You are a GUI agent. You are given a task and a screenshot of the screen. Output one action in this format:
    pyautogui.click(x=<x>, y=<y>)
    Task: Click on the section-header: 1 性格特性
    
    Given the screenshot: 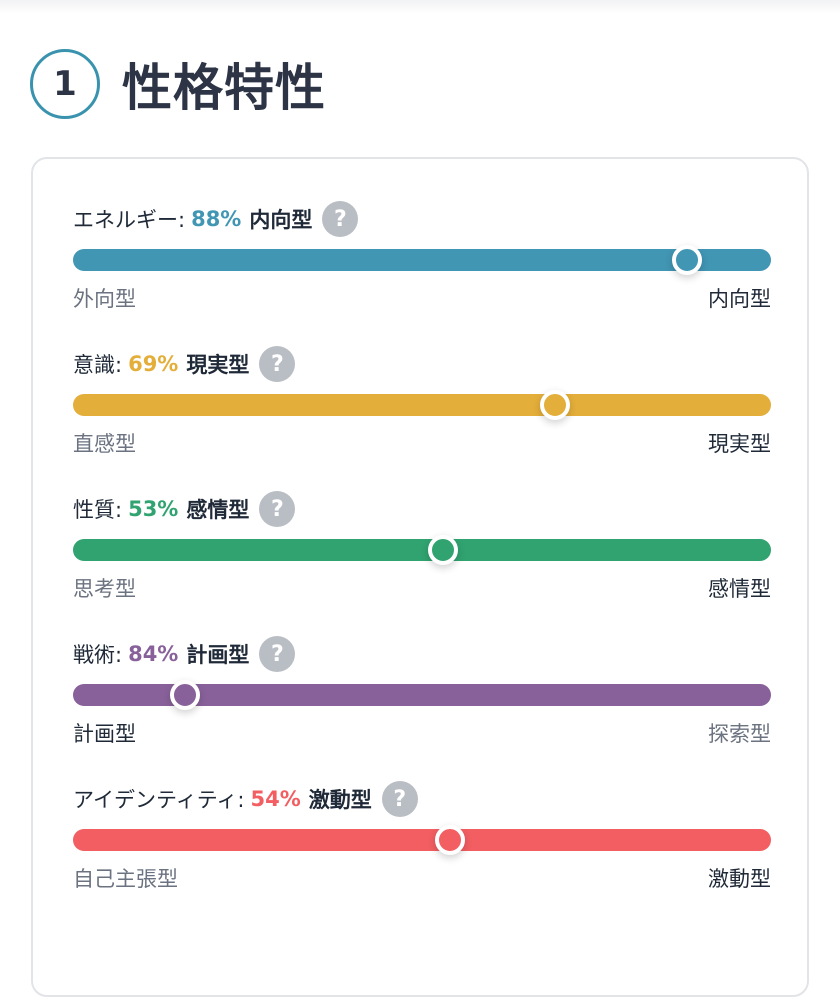 What is the action you would take?
    pyautogui.click(x=178, y=84)
    